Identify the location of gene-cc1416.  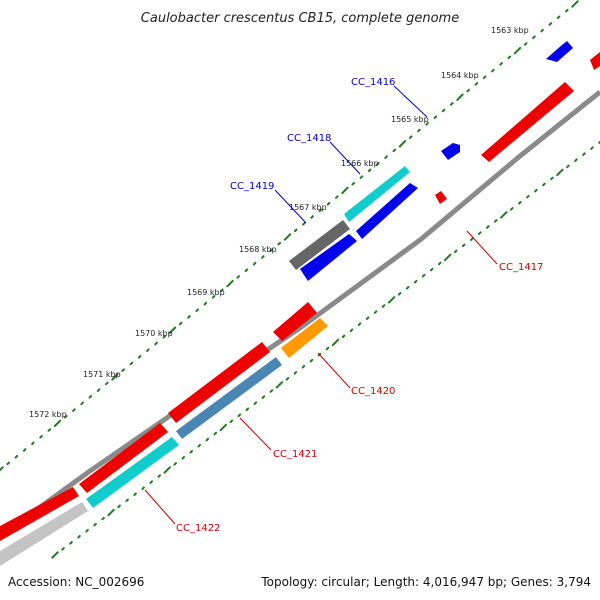
(377, 194).